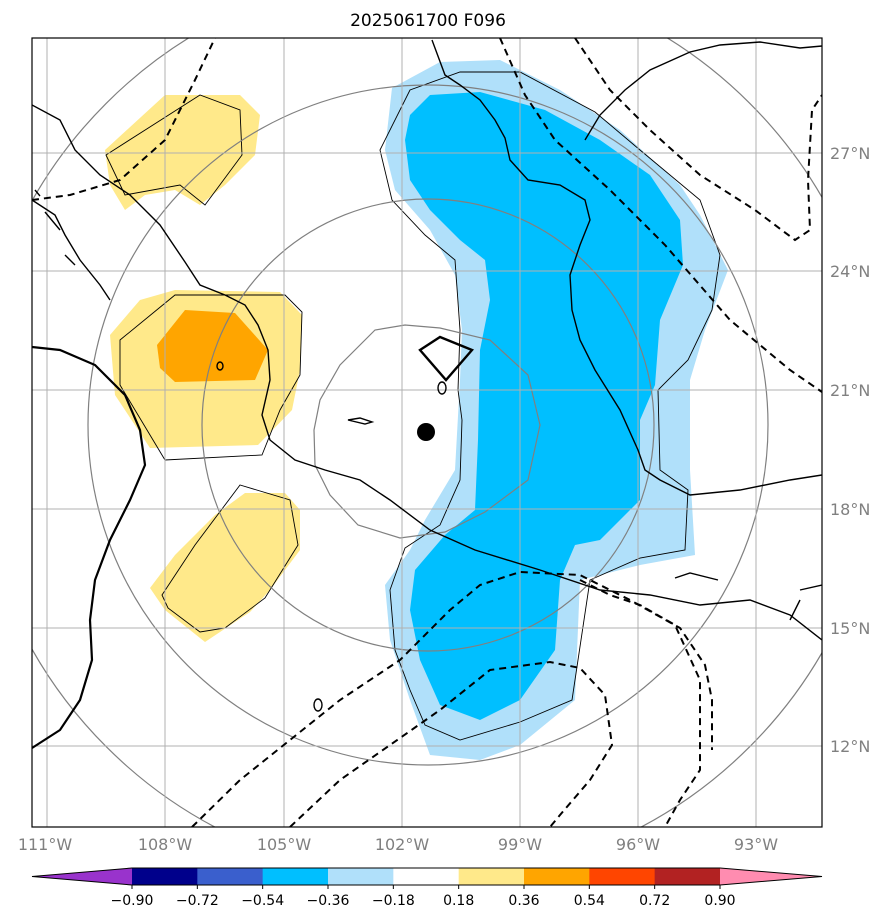 The image size is (892, 924). I want to click on lat-label: 21°N, so click(850, 390).